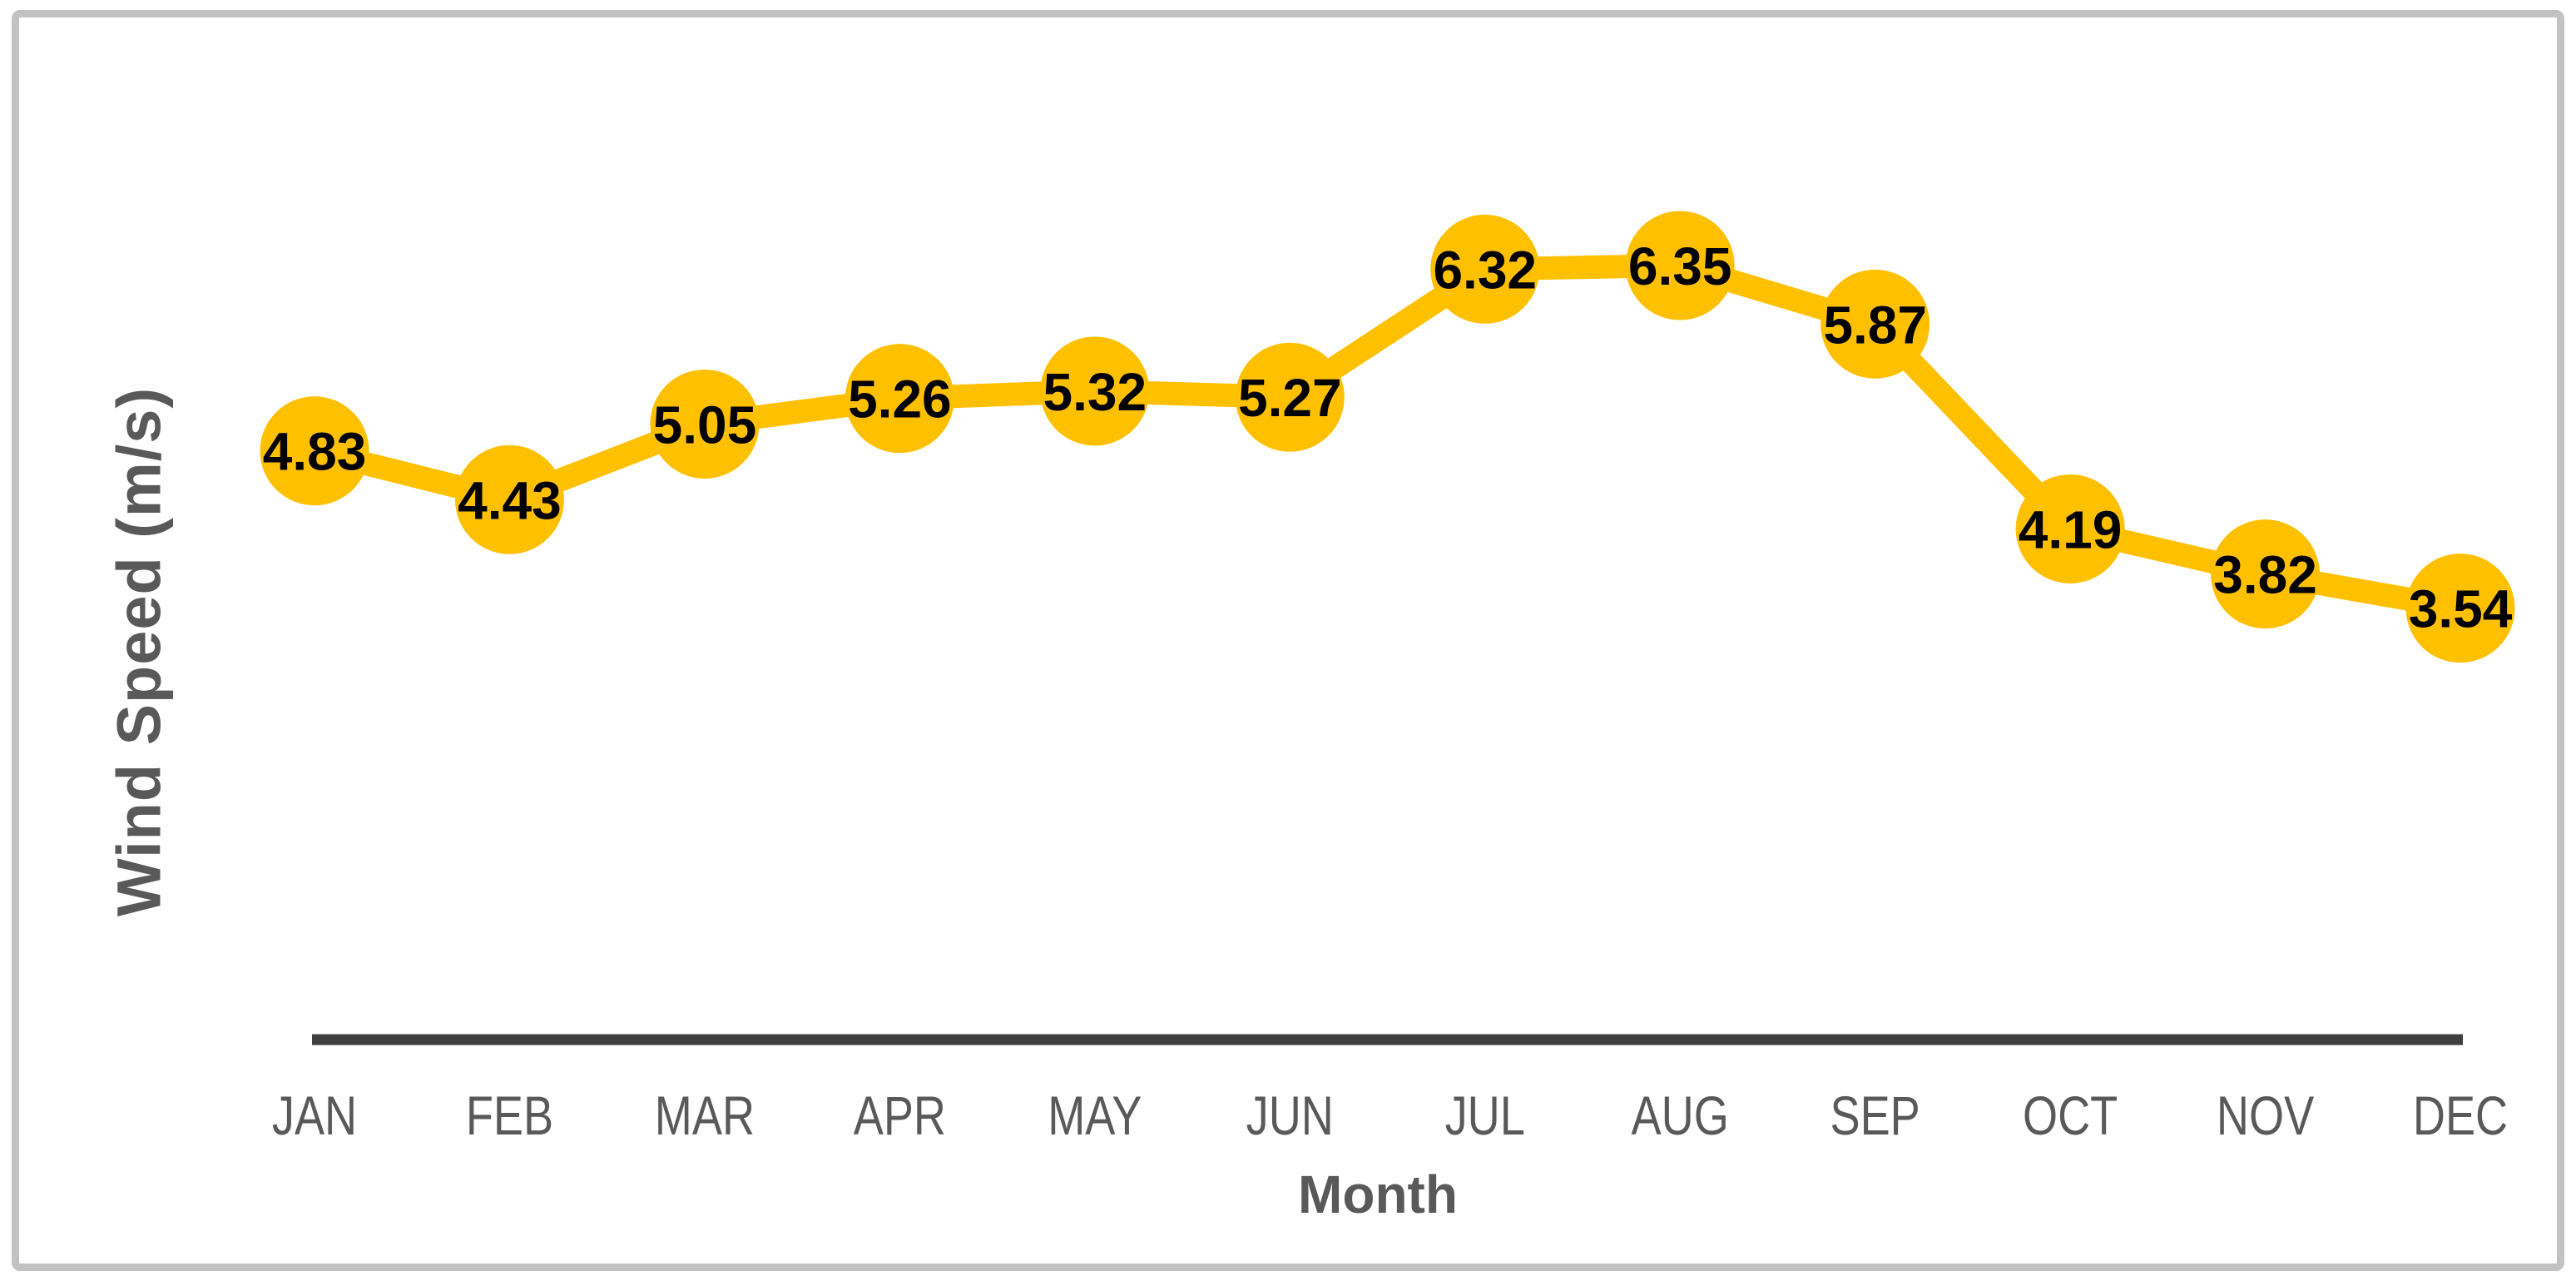 The image size is (2576, 1281). I want to click on data-point-label-jun: 5.27, so click(1290, 398).